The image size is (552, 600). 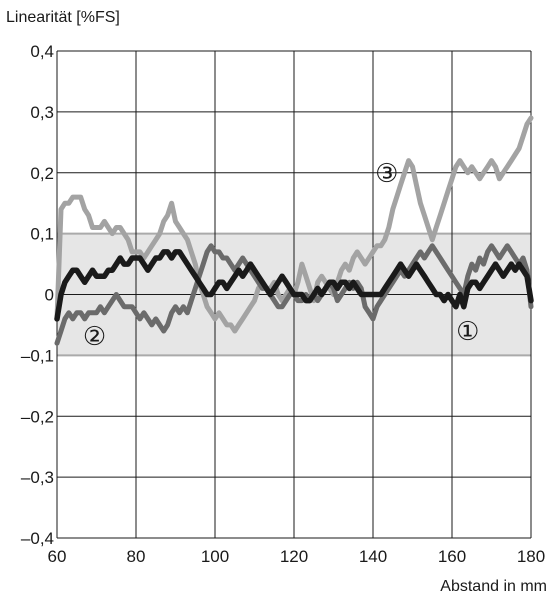 What do you see at coordinates (57, 556) in the screenshot?
I see `x-tick-label-0: 60` at bounding box center [57, 556].